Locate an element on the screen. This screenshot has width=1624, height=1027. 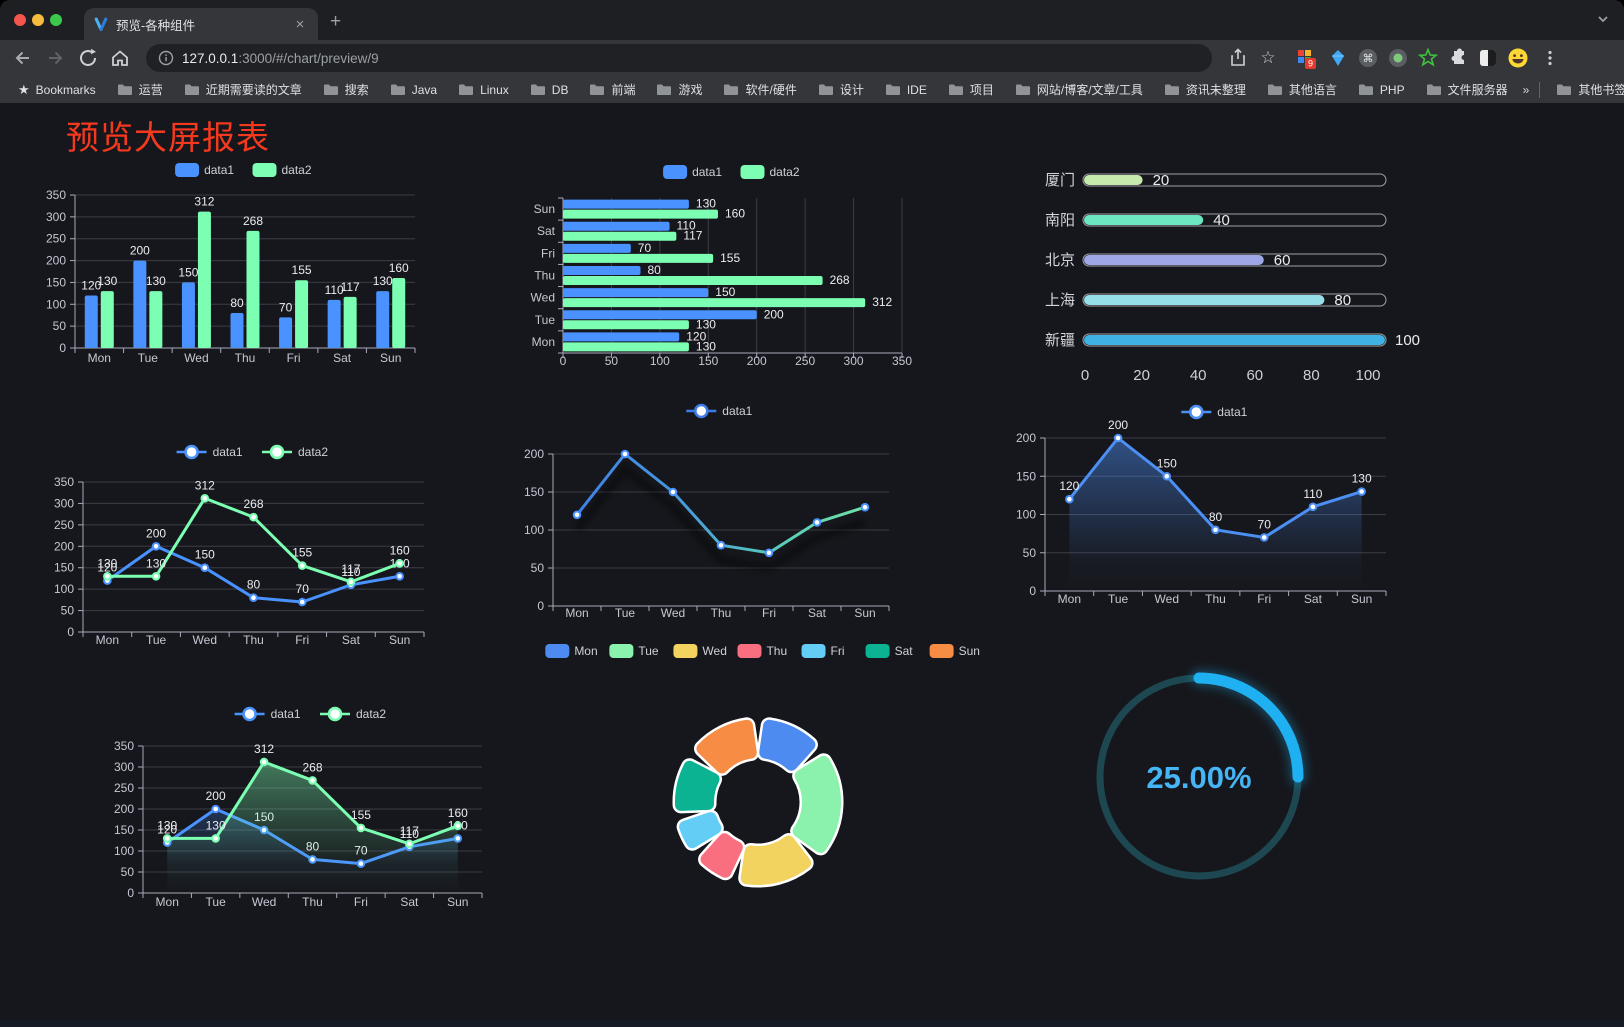
tab-search-chevron-icon is located at coordinates (1603, 19).